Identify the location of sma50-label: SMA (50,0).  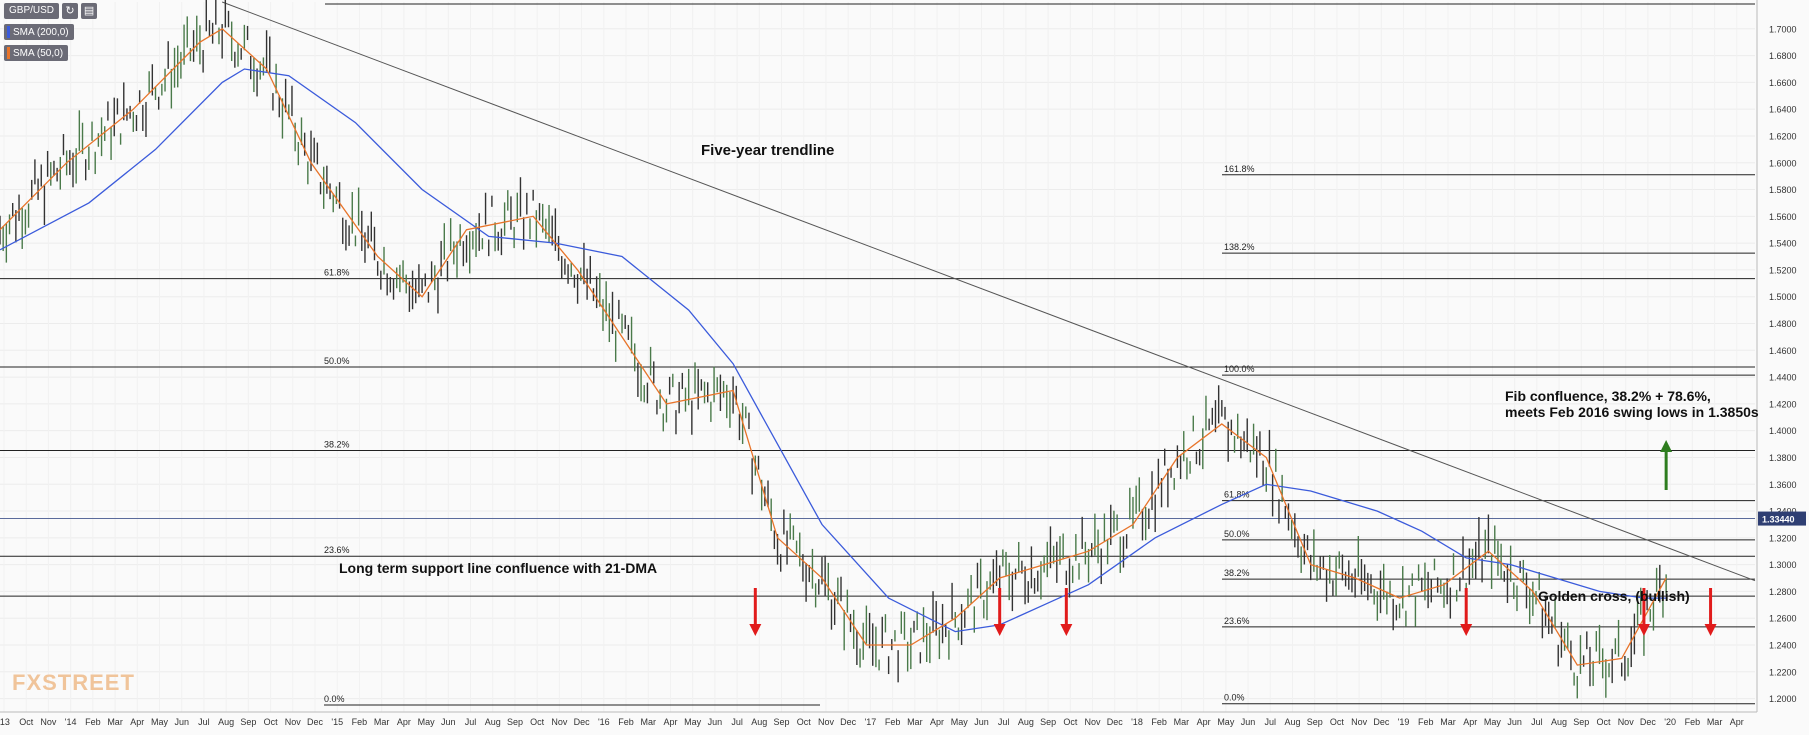
(38, 53).